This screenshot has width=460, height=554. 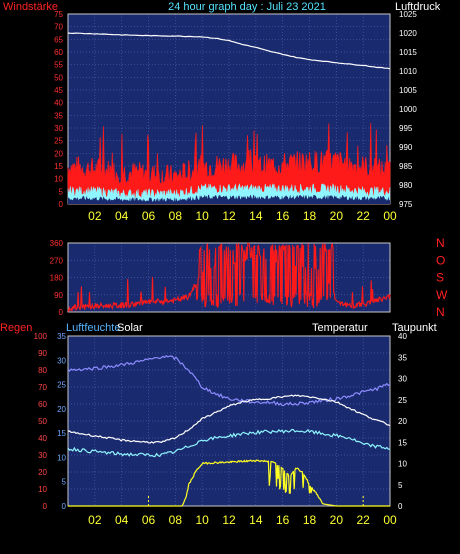 I want to click on header-title: 24 hour graph day : Juli 23 2021, so click(x=247, y=7).